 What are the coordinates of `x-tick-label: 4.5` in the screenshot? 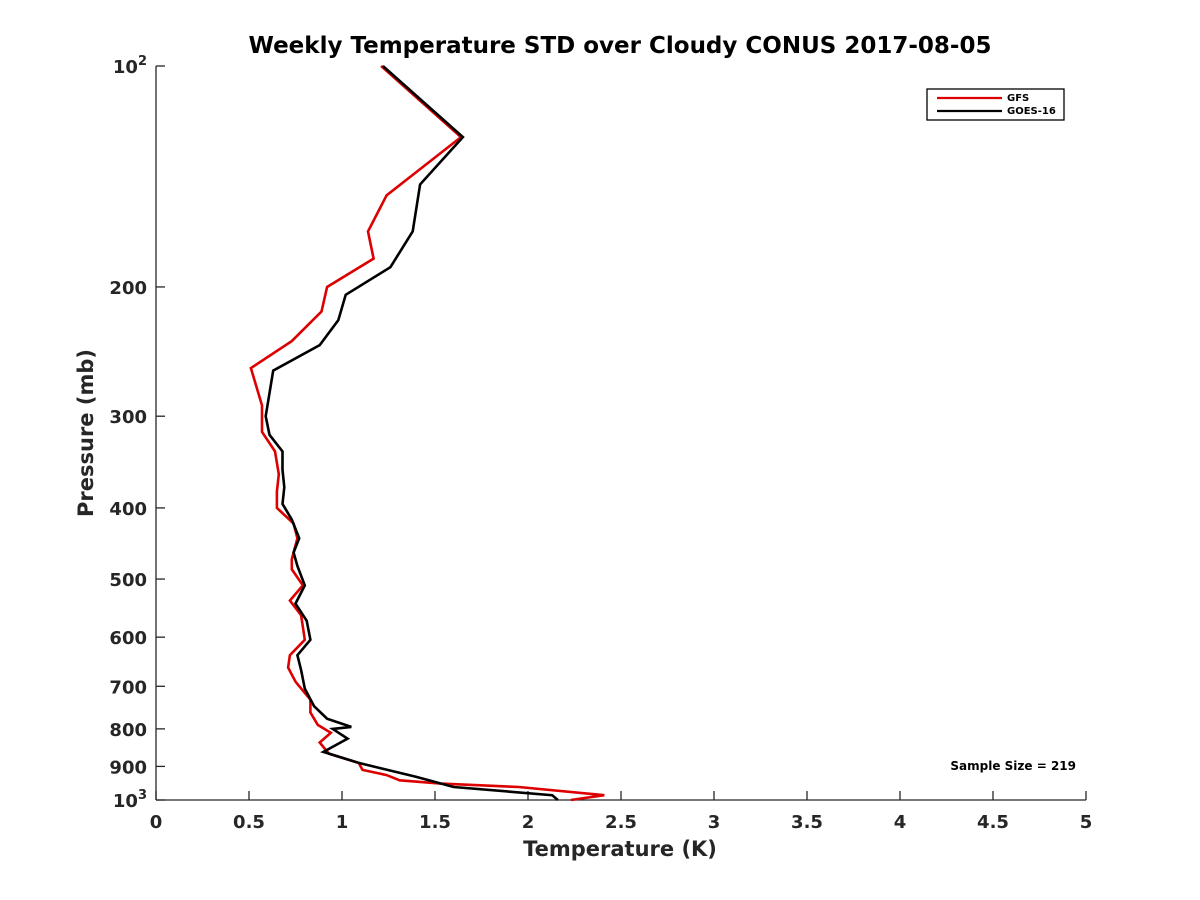 It's located at (993, 822).